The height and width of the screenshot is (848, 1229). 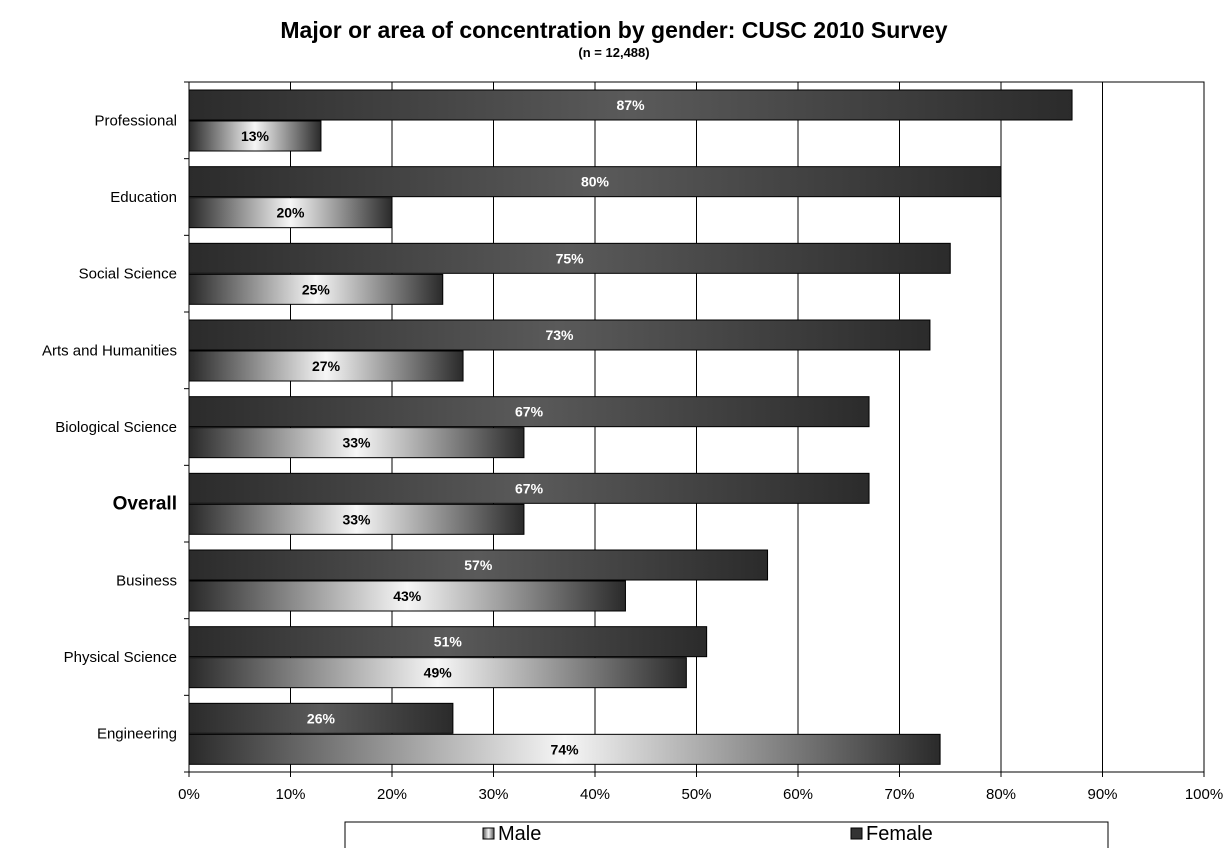 I want to click on data-label-female: 87%, so click(x=631, y=105).